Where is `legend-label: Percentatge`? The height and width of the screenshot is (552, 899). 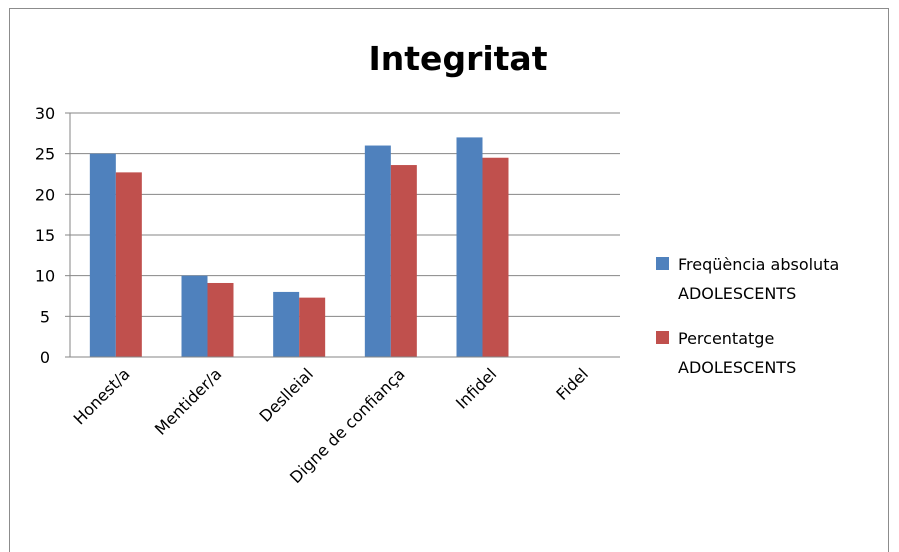 legend-label: Percentatge is located at coordinates (726, 338).